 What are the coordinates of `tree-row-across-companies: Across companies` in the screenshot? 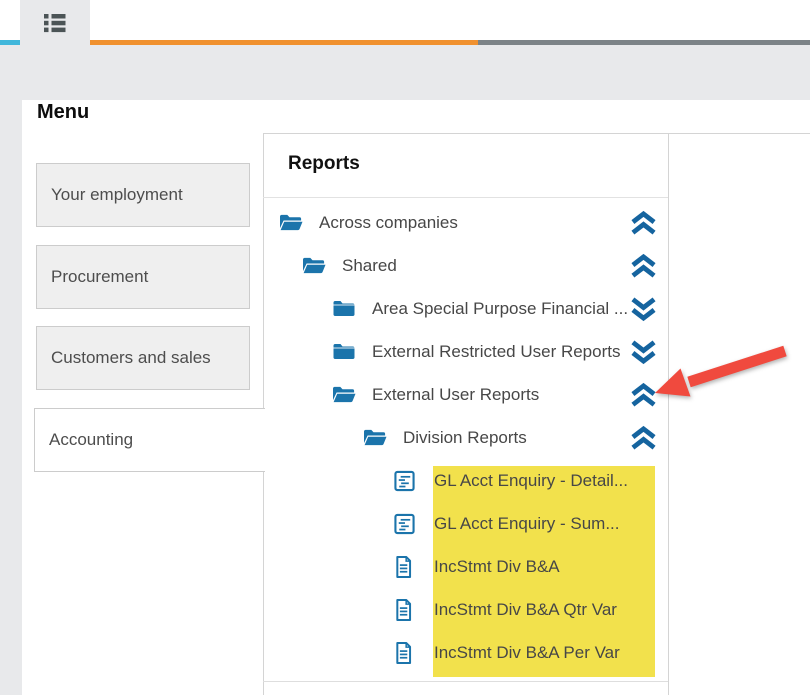 It's located at (465, 222).